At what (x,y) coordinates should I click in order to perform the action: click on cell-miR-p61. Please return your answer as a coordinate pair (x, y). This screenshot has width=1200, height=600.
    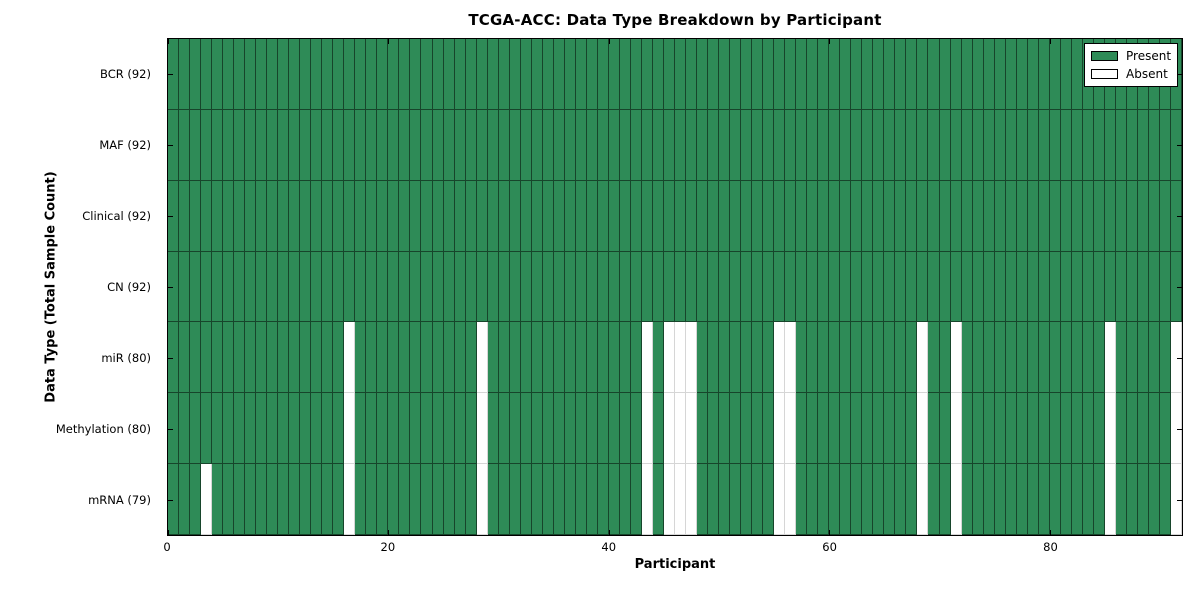
    Looking at the image, I should click on (846, 358).